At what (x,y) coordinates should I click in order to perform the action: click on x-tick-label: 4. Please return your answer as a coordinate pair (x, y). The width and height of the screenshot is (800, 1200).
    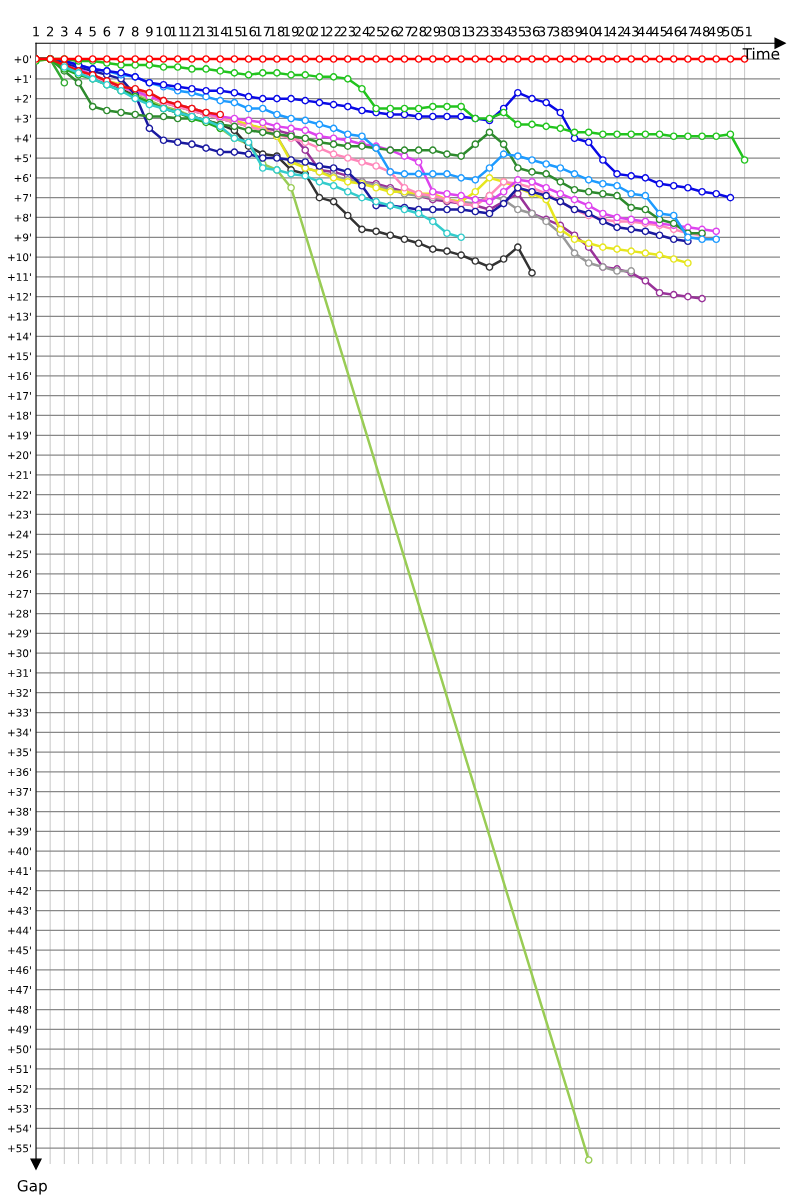
    Looking at the image, I should click on (78, 31).